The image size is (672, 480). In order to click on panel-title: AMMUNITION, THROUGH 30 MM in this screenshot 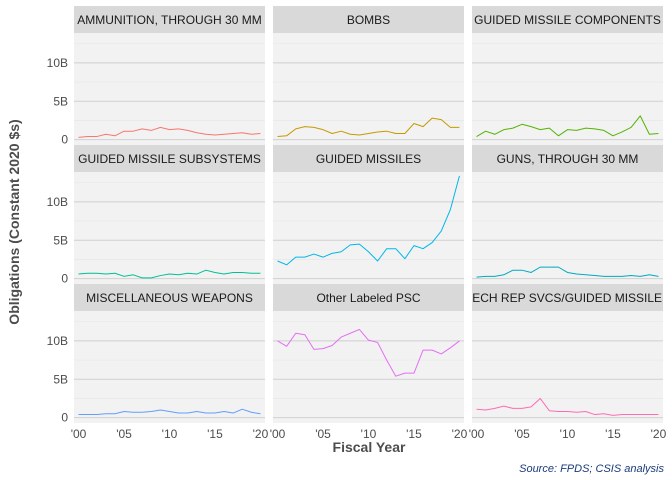, I will do `click(169, 20)`.